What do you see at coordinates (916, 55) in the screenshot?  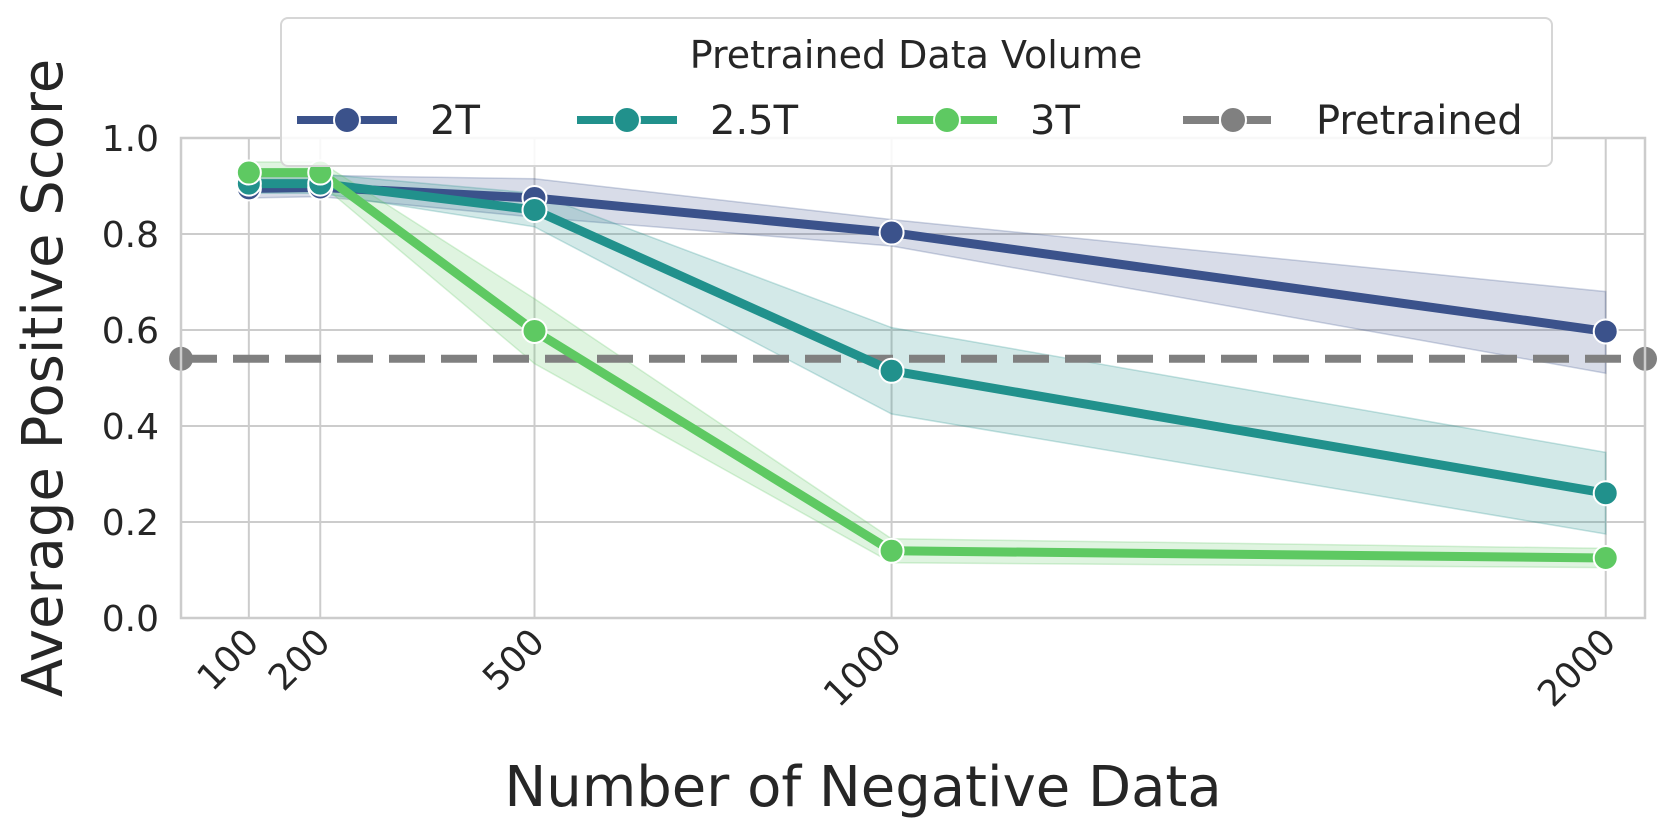 I see `legend-title: Pretrained Data Volume` at bounding box center [916, 55].